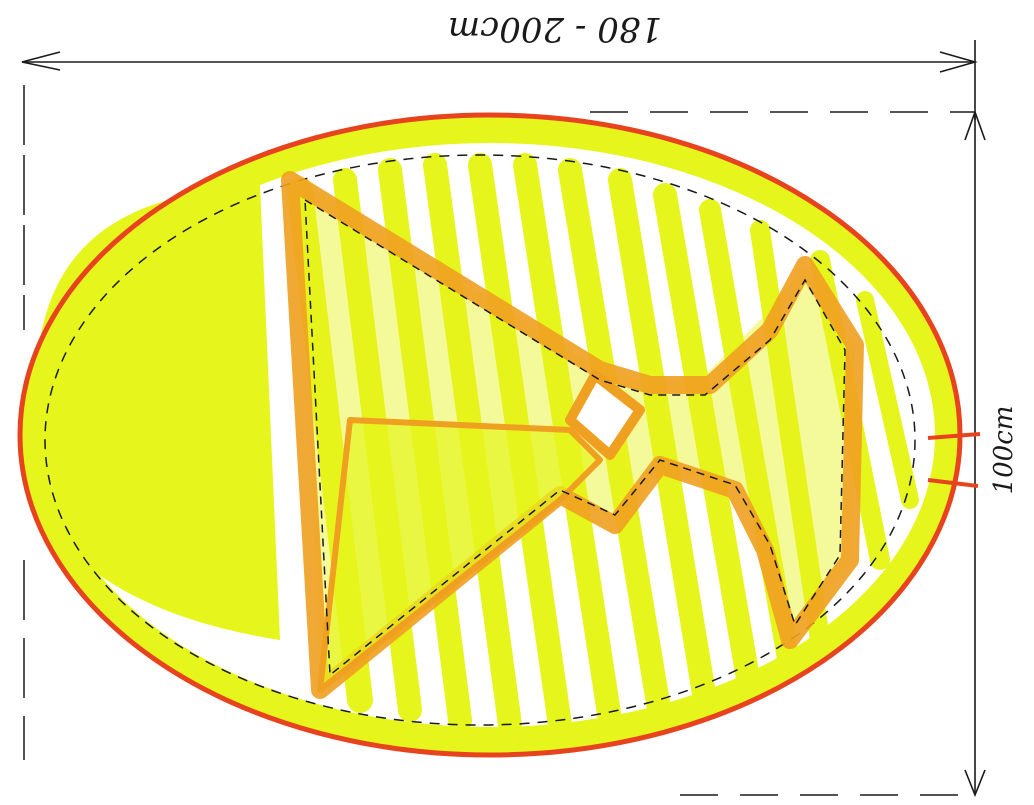 This screenshot has width=1034, height=805. I want to click on width-dimension-label: 180 - 200cm, so click(555, 29).